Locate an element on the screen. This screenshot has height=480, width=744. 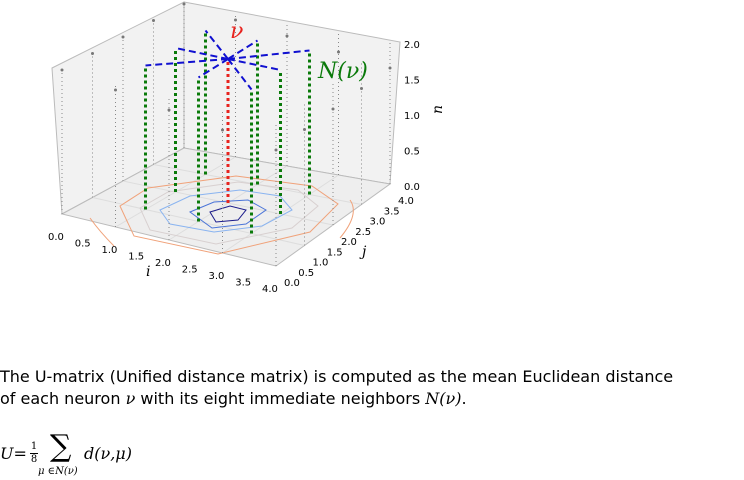
i-tick-label: 4.0 is located at coordinates (270, 289).